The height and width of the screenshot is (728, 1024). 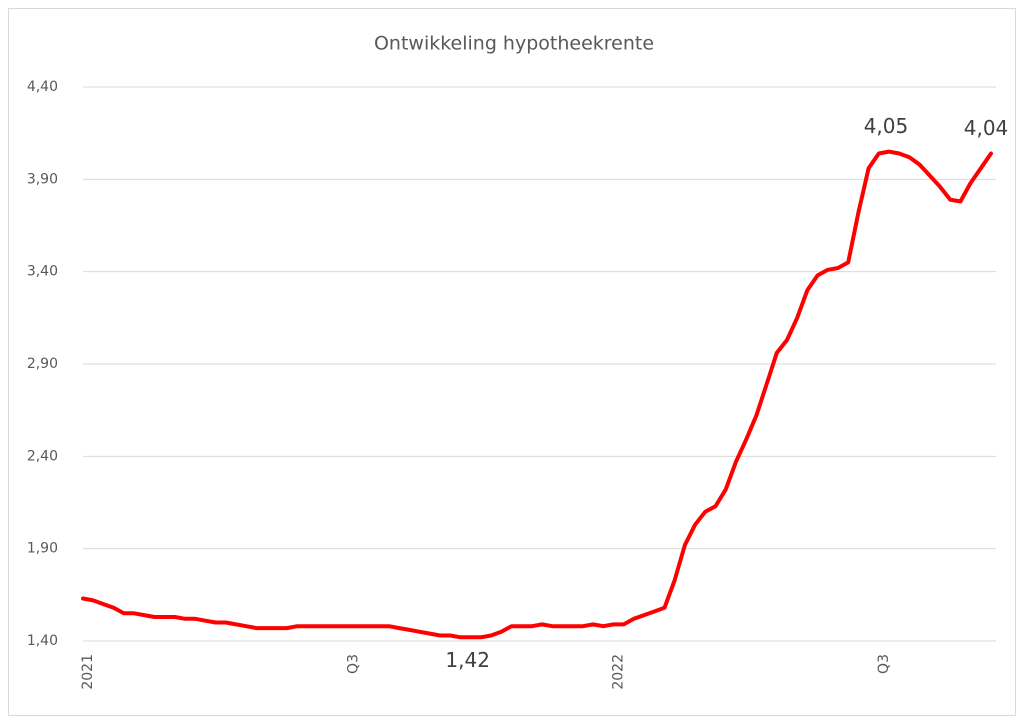 I want to click on y-tick-label: 1,90, so click(x=42, y=549).